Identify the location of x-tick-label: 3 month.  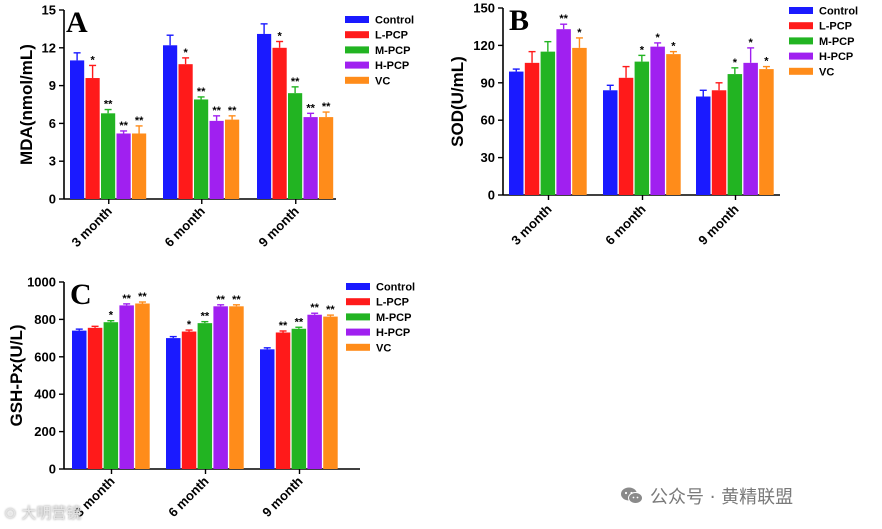
(92, 226).